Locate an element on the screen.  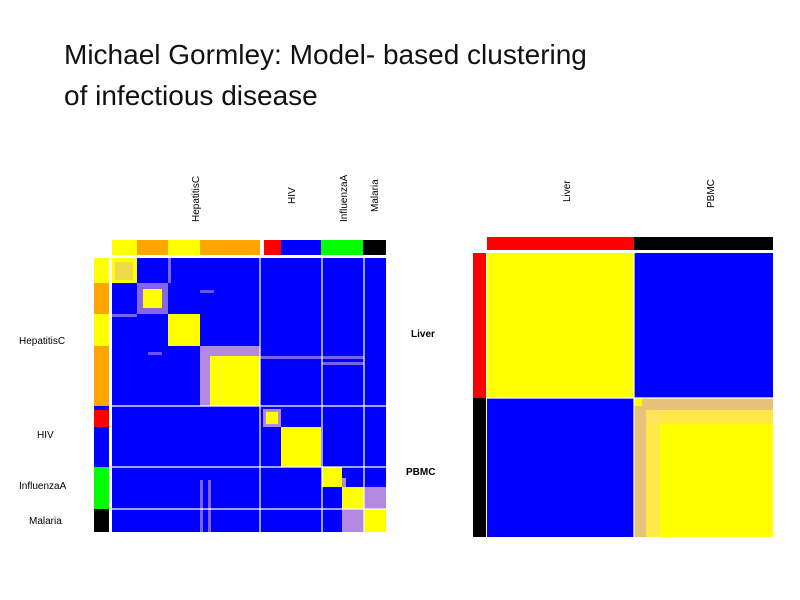
pbmc-halo-left2 is located at coordinates (653, 473).